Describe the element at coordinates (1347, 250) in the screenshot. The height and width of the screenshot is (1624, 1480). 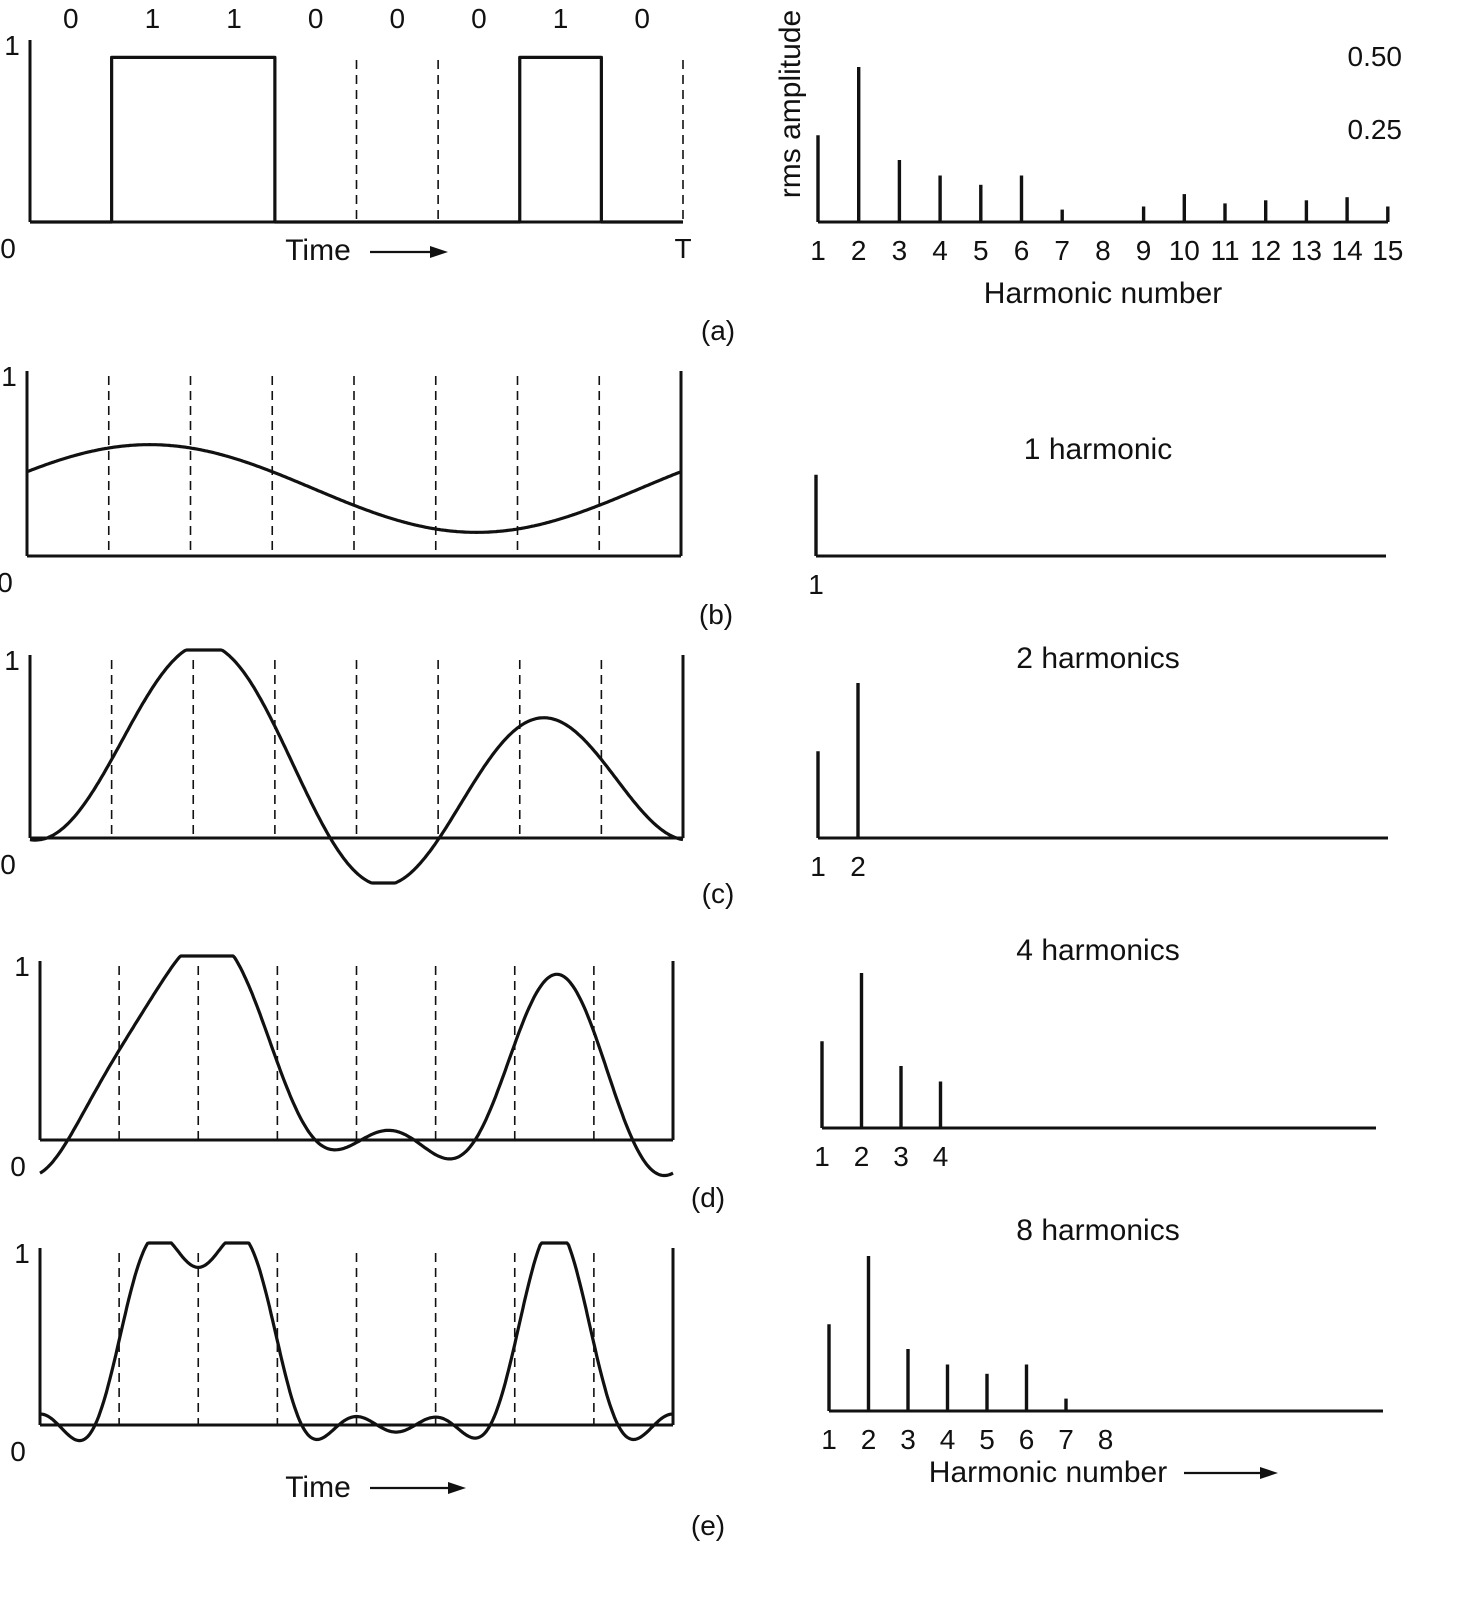
I see `harmonic-tick-label: 14` at that location.